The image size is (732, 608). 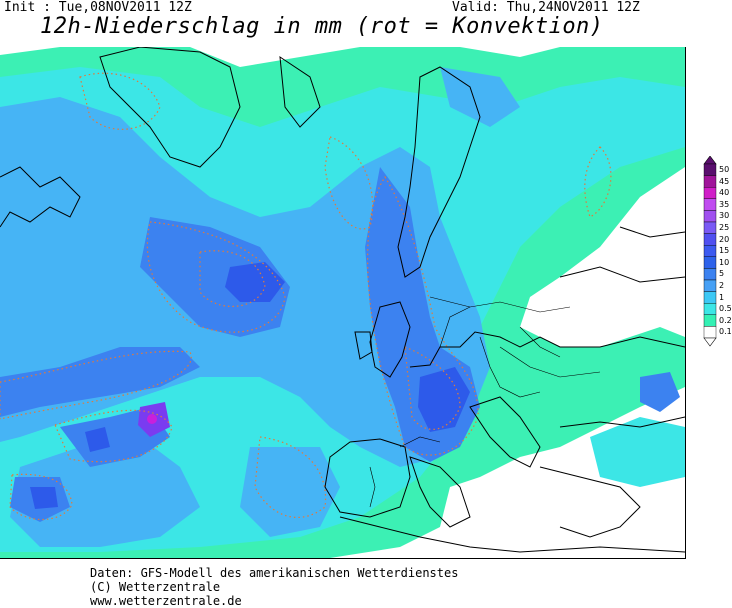 I want to click on legend-top-tip, so click(x=710, y=160).